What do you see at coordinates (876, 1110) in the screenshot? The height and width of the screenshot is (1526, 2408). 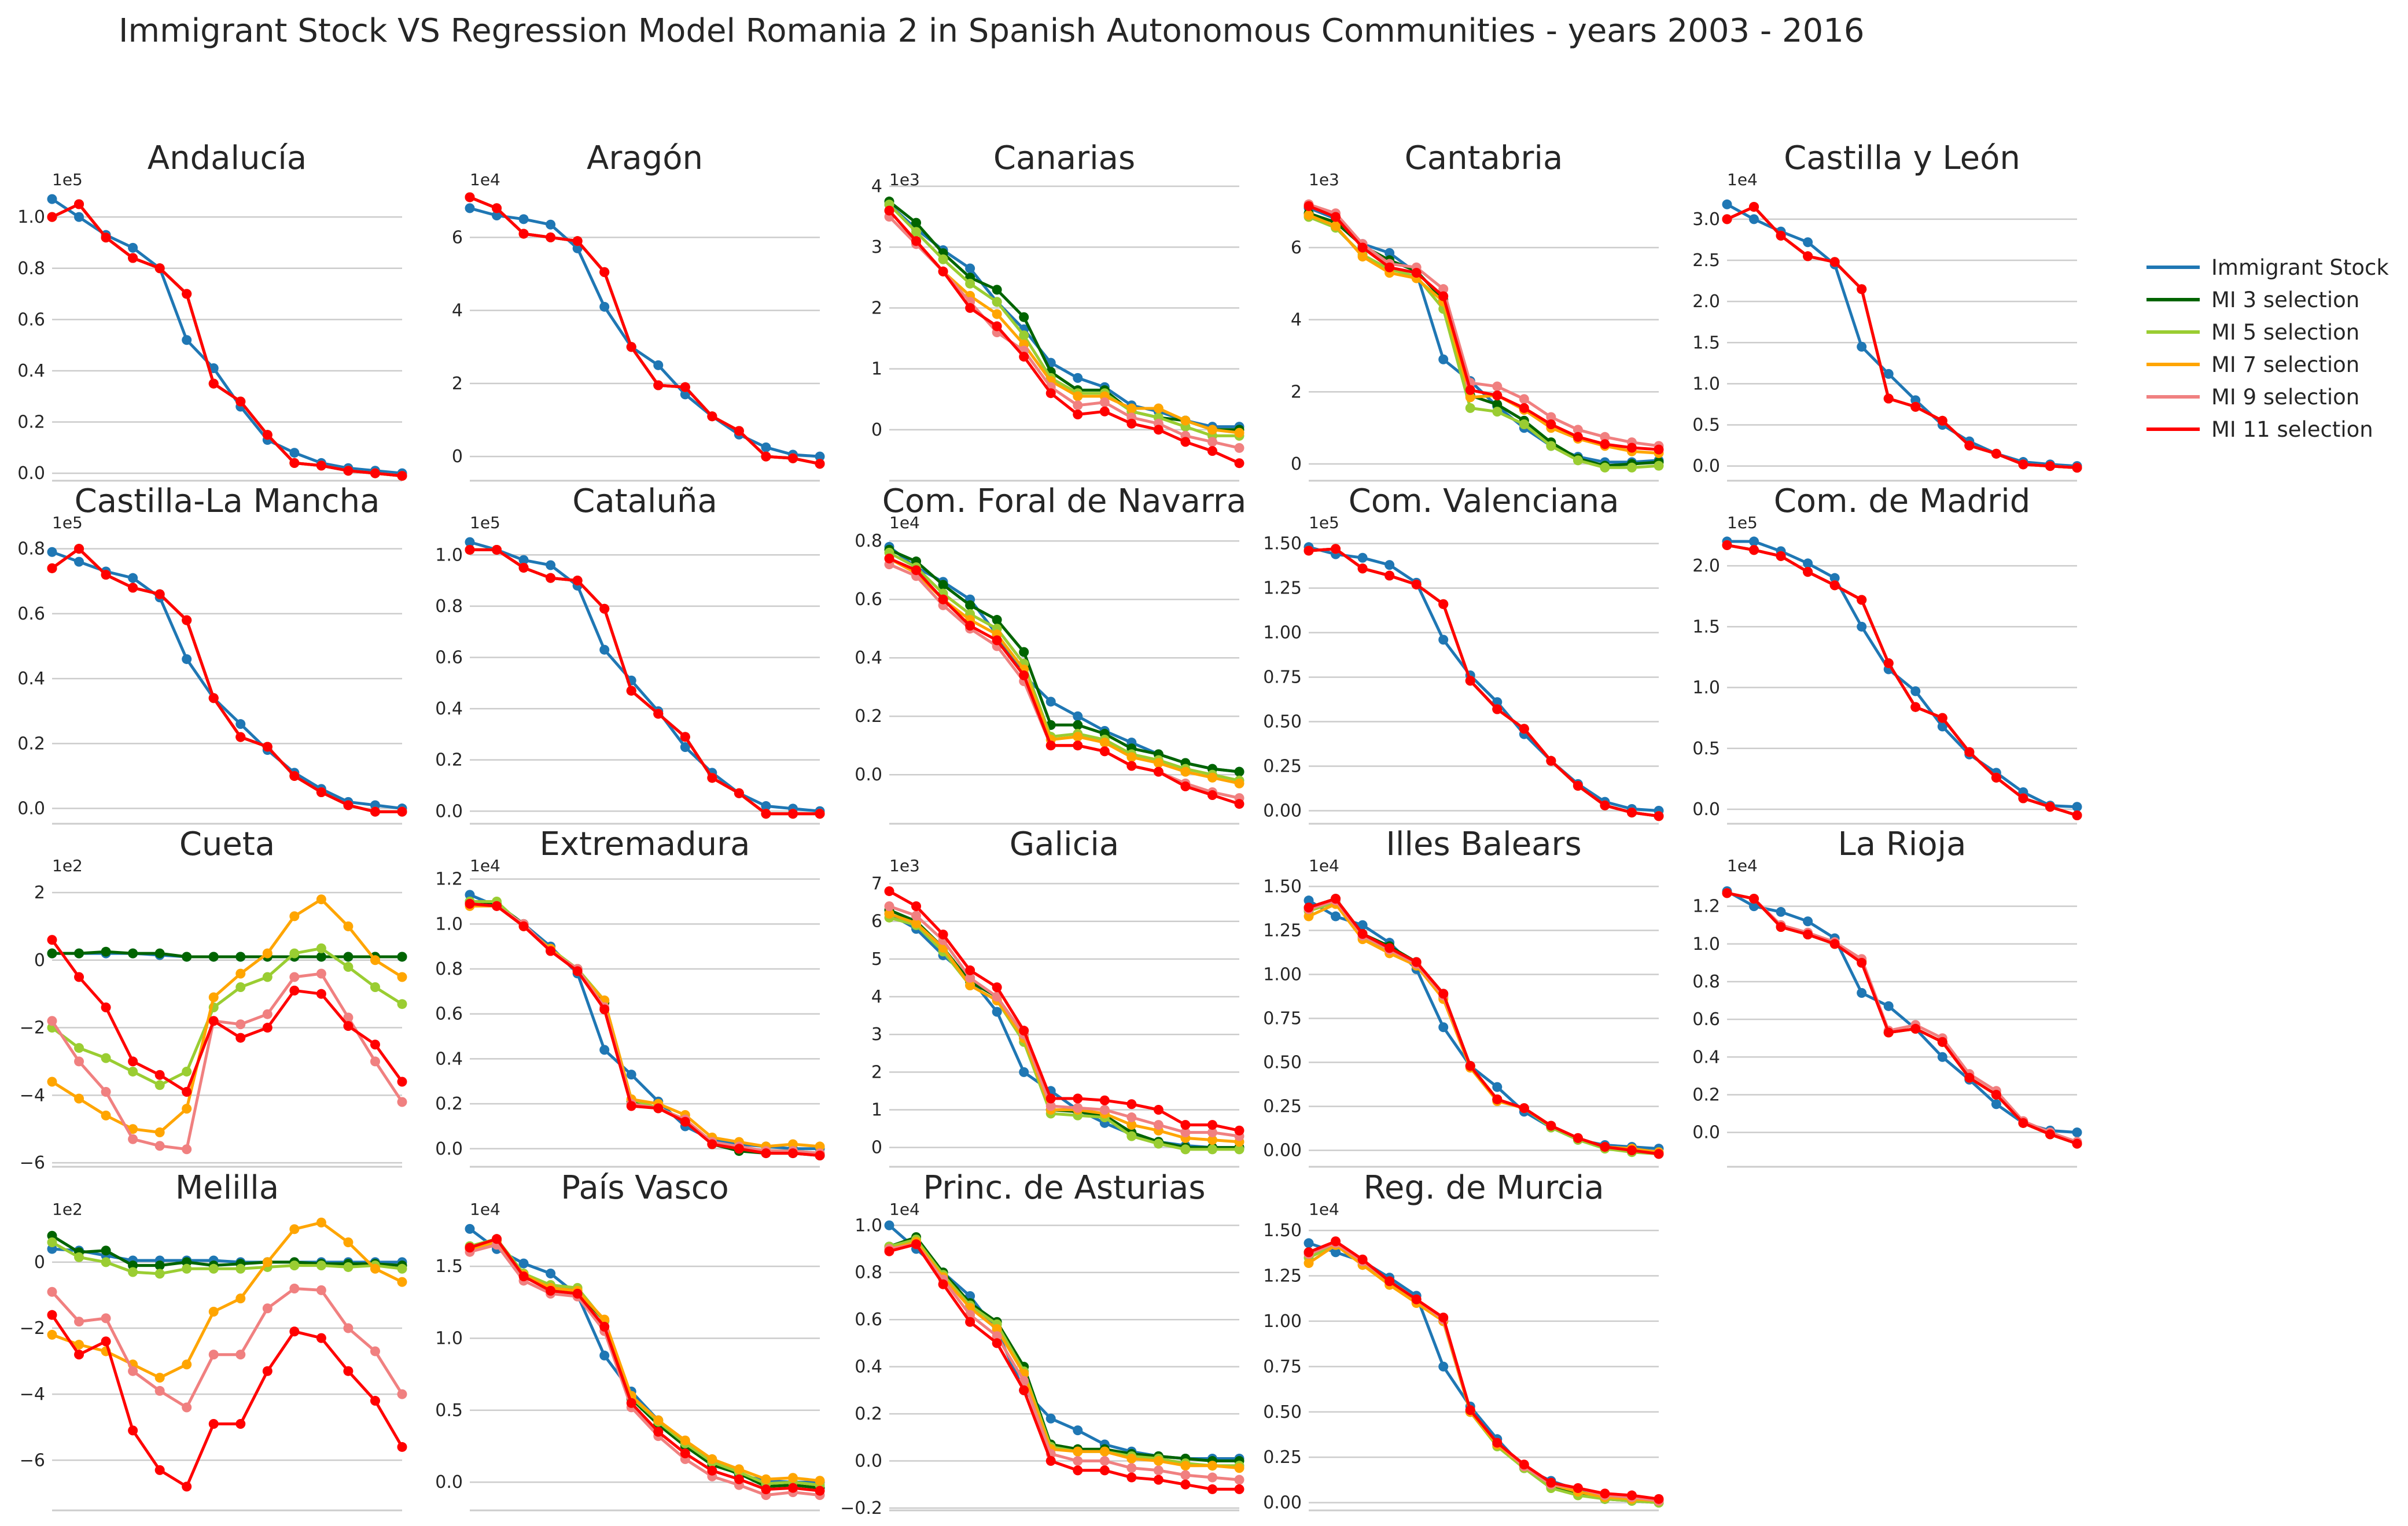 I see `y-tick-label: 1` at bounding box center [876, 1110].